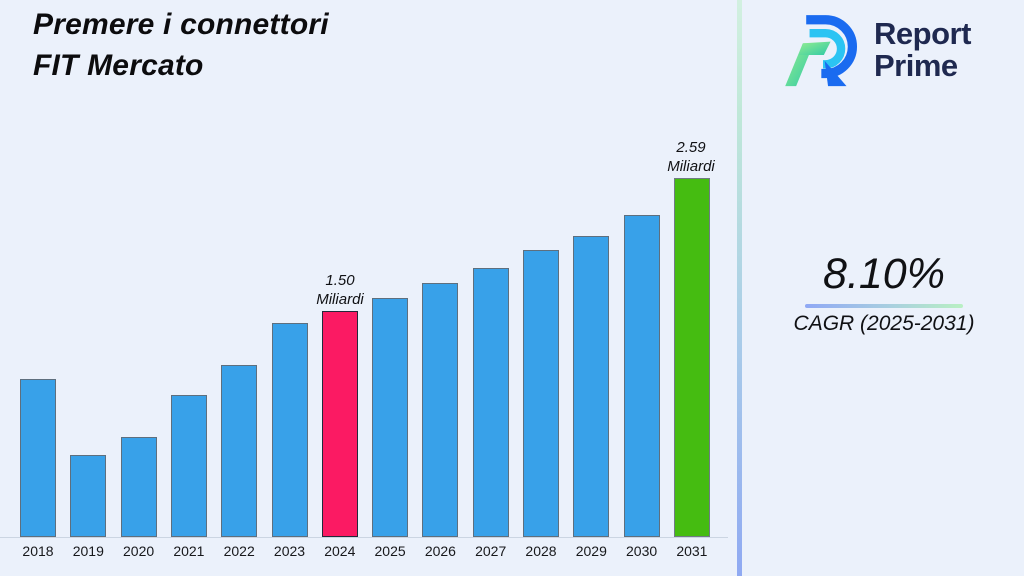 Image resolution: width=1024 pixels, height=576 pixels. What do you see at coordinates (38, 551) in the screenshot?
I see `x-tick-2018: 2018` at bounding box center [38, 551].